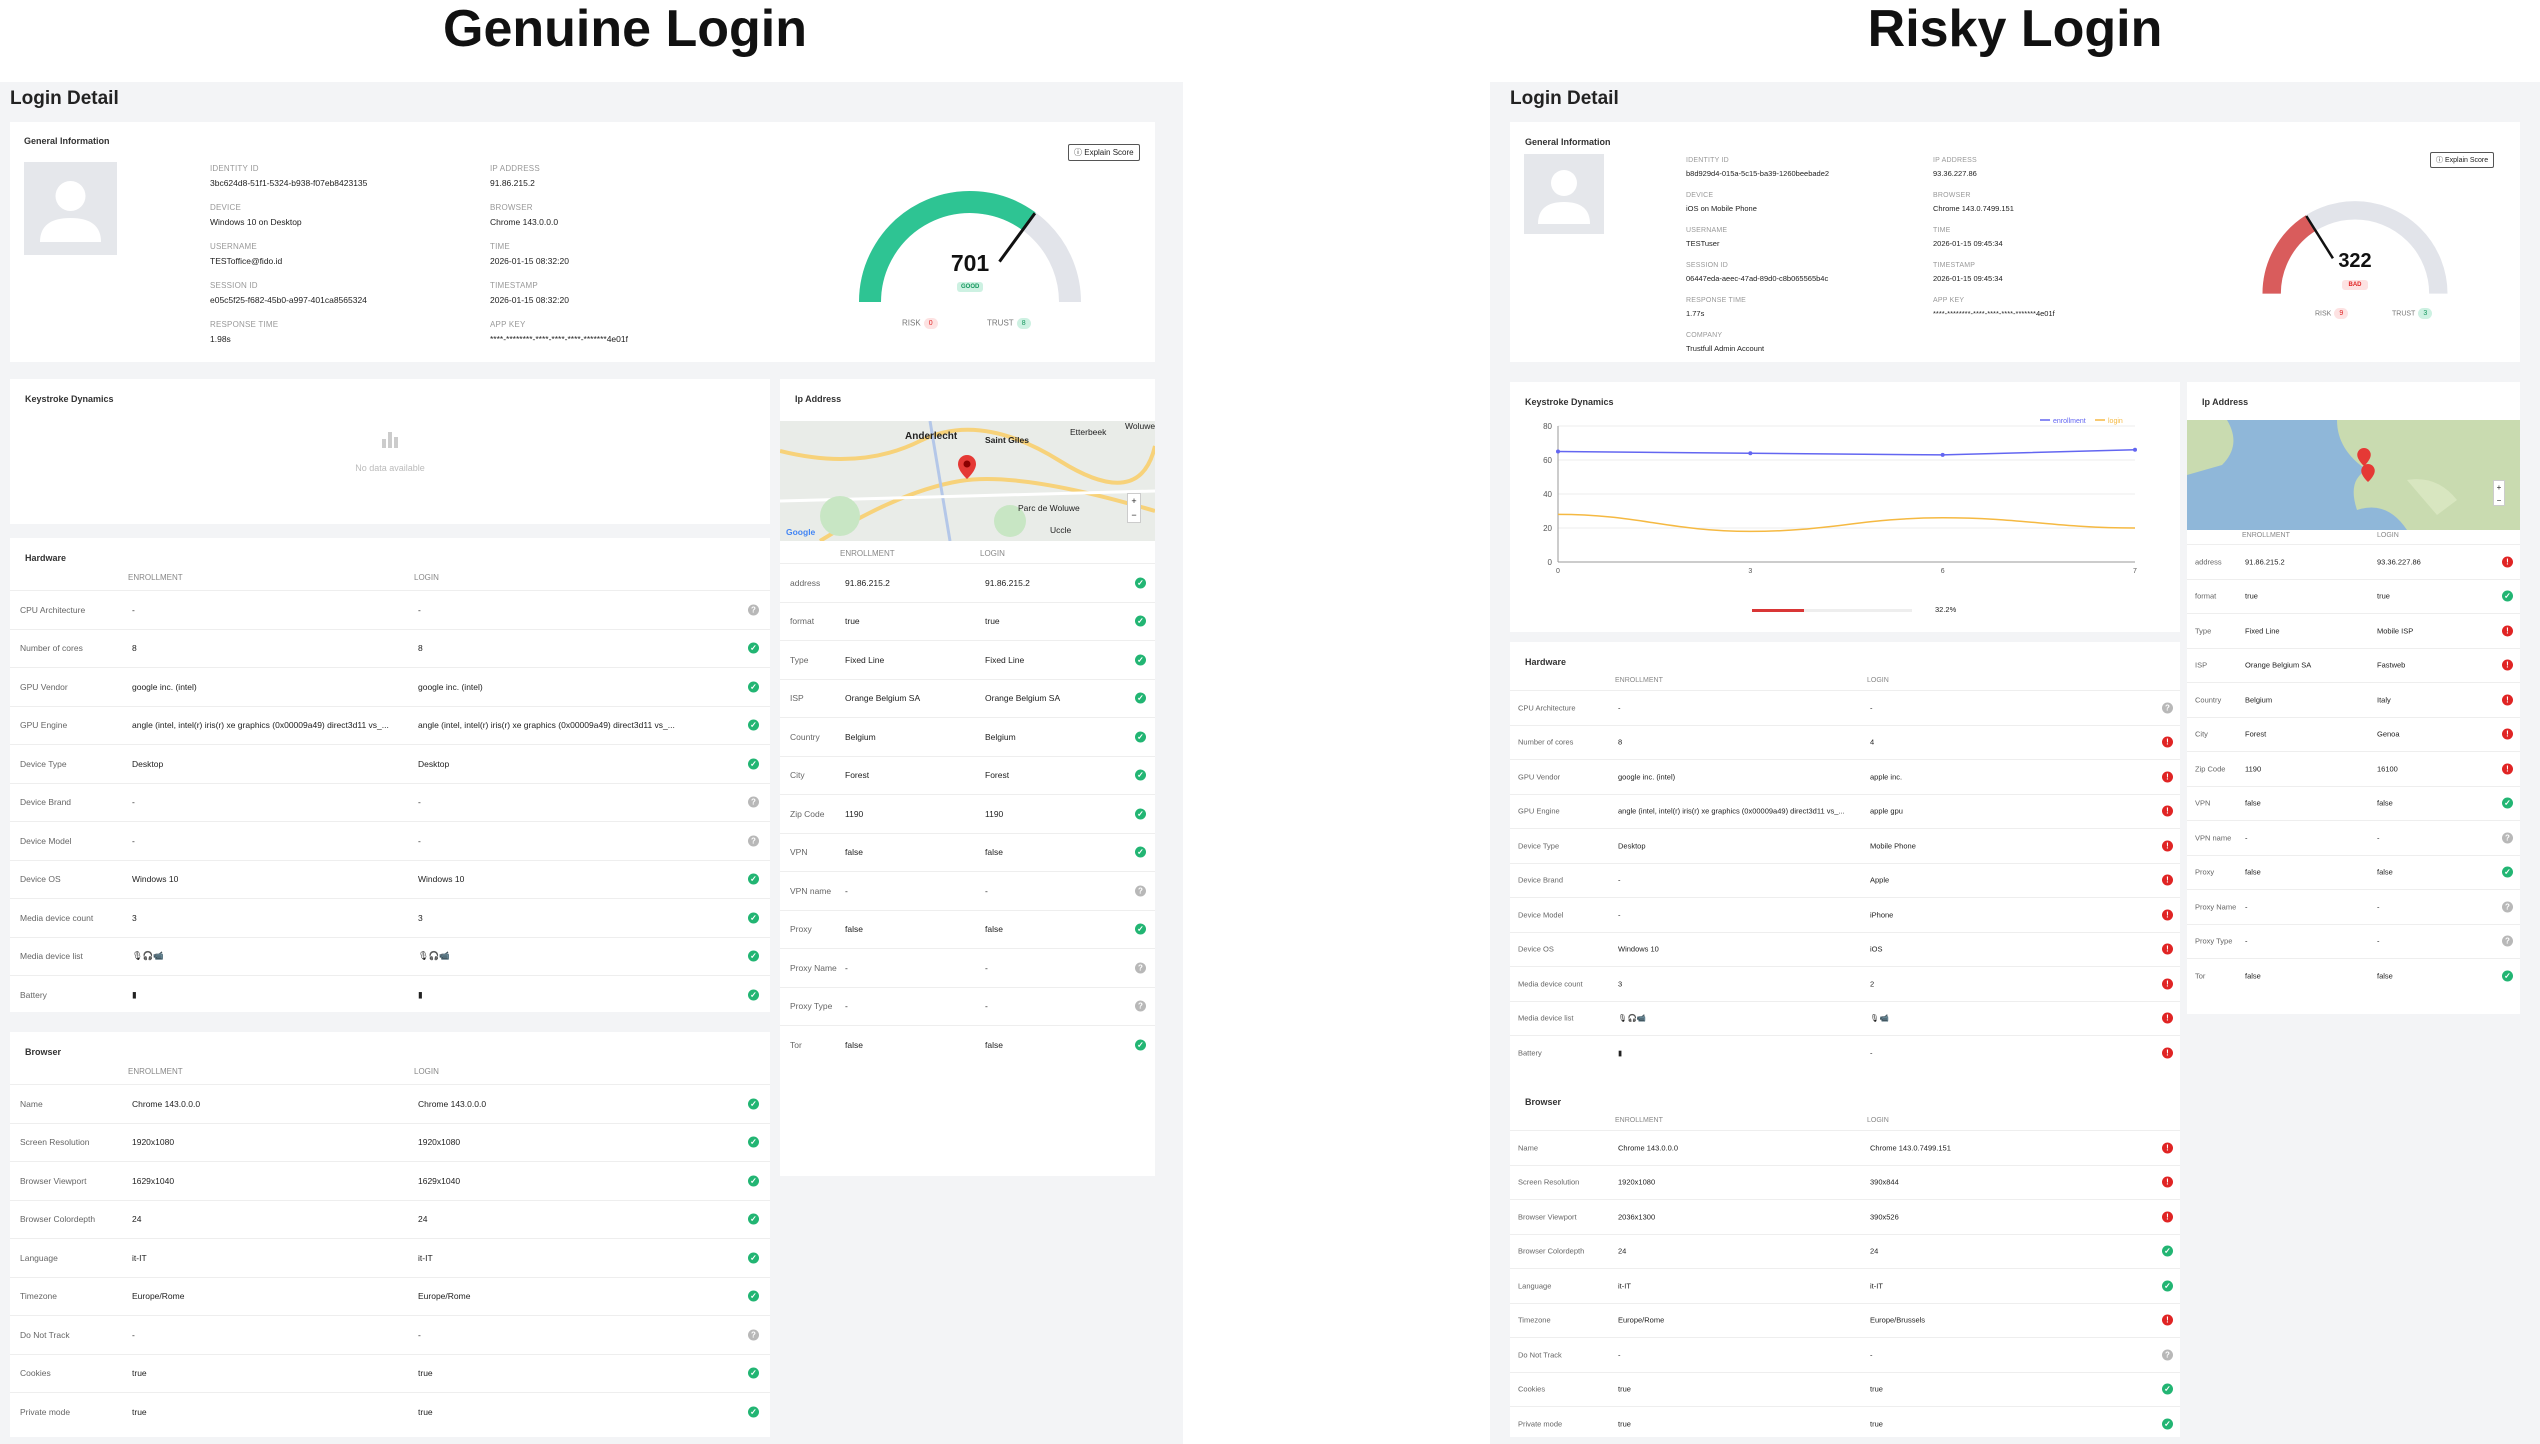 The height and width of the screenshot is (1444, 2540). What do you see at coordinates (1910, 1148) in the screenshot?
I see `login-value: Chrome 143.0.7499.151` at bounding box center [1910, 1148].